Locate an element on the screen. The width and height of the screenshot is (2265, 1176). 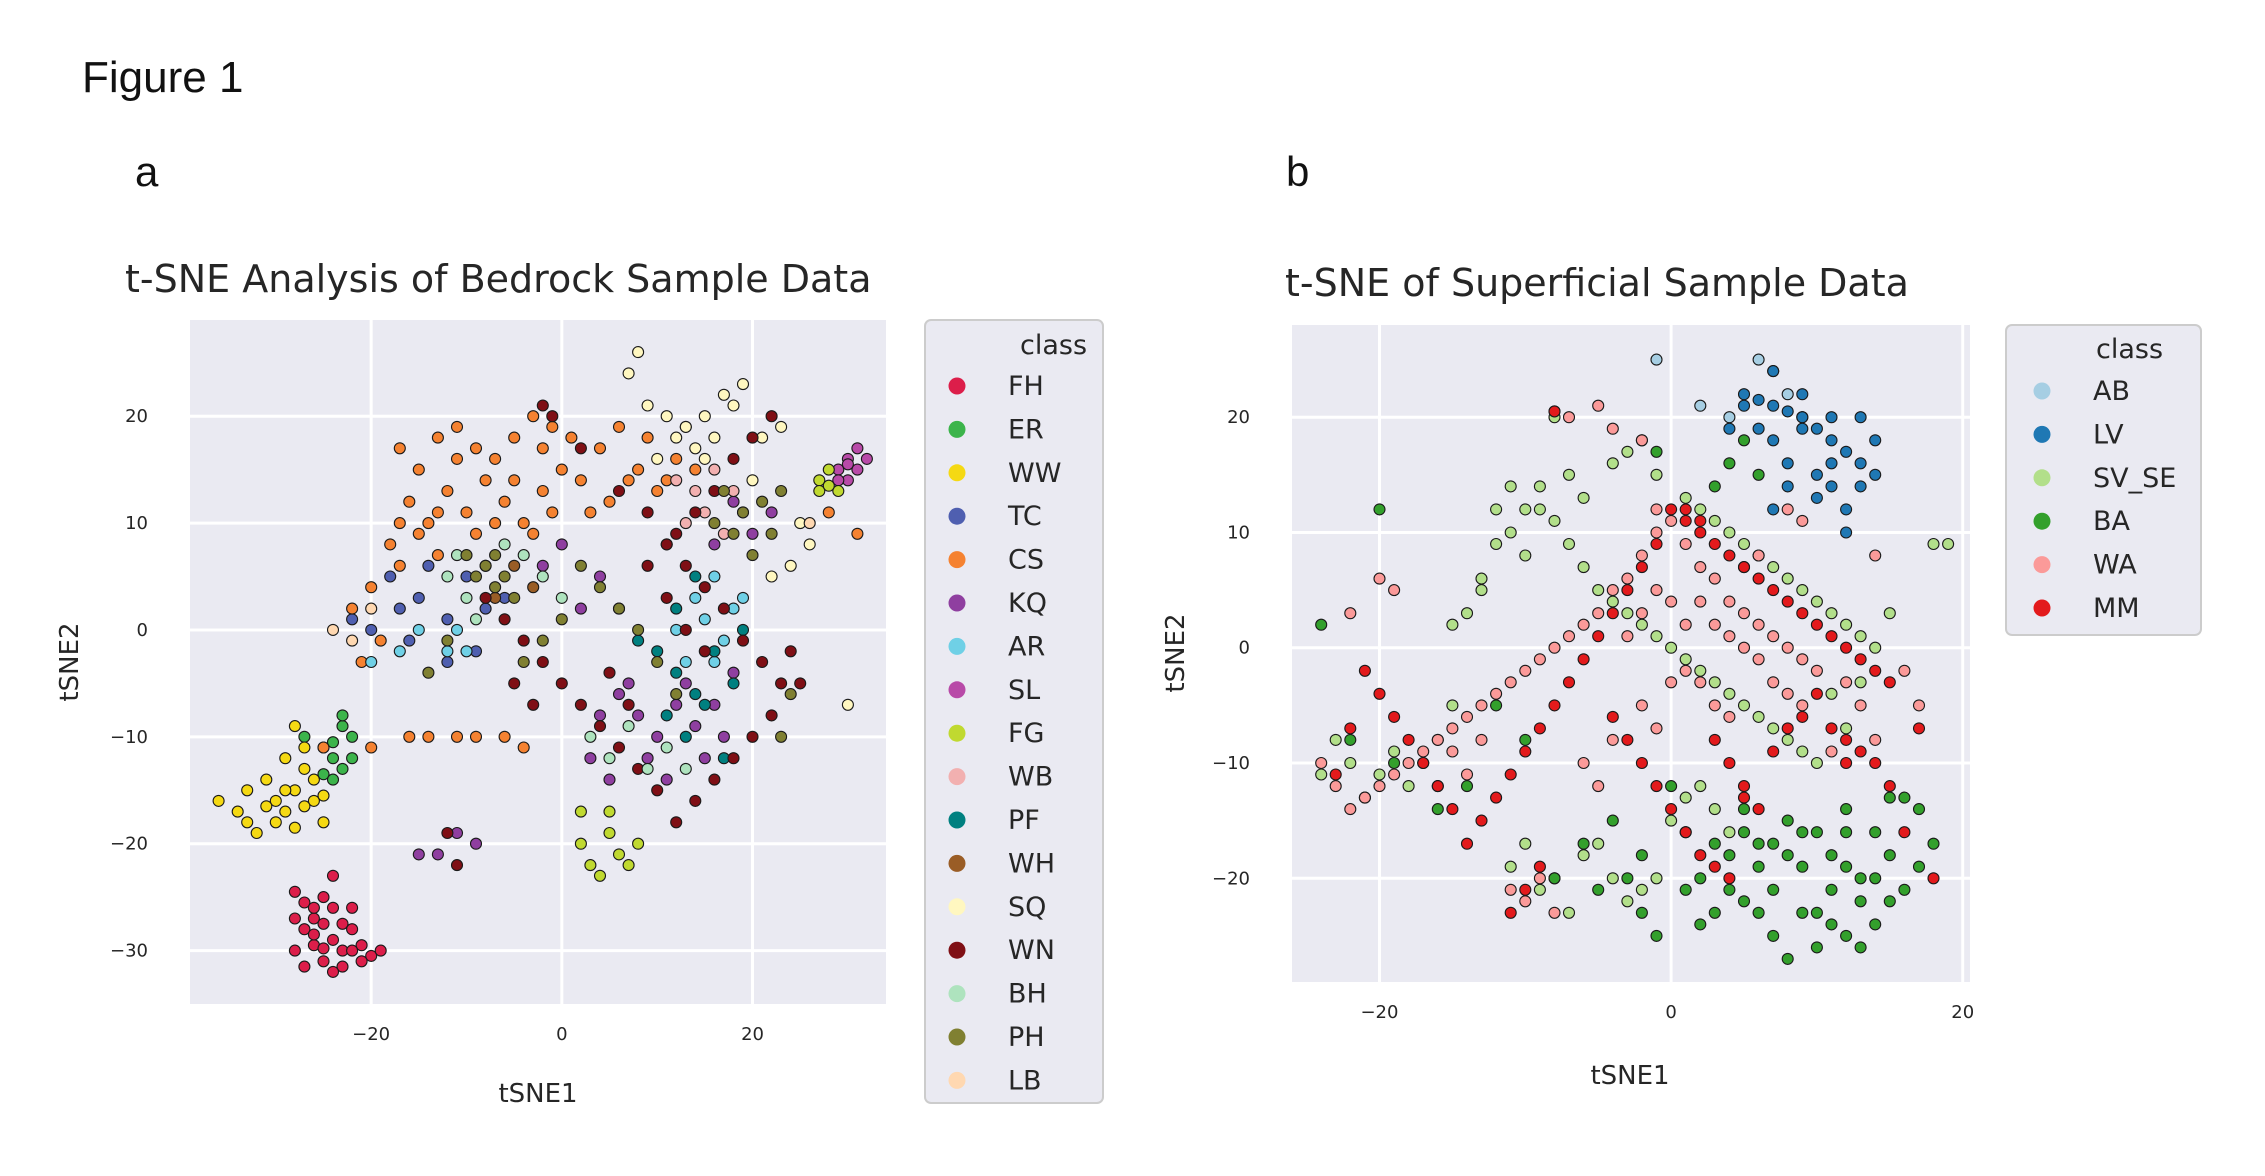
legend-label: WW is located at coordinates (1034, 473).